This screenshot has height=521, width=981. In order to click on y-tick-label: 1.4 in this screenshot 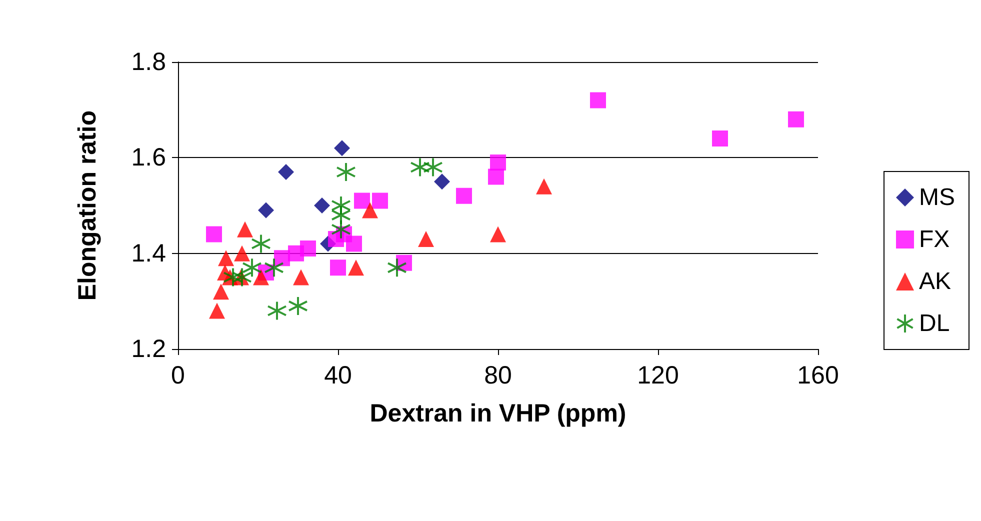, I will do `click(148, 253)`.